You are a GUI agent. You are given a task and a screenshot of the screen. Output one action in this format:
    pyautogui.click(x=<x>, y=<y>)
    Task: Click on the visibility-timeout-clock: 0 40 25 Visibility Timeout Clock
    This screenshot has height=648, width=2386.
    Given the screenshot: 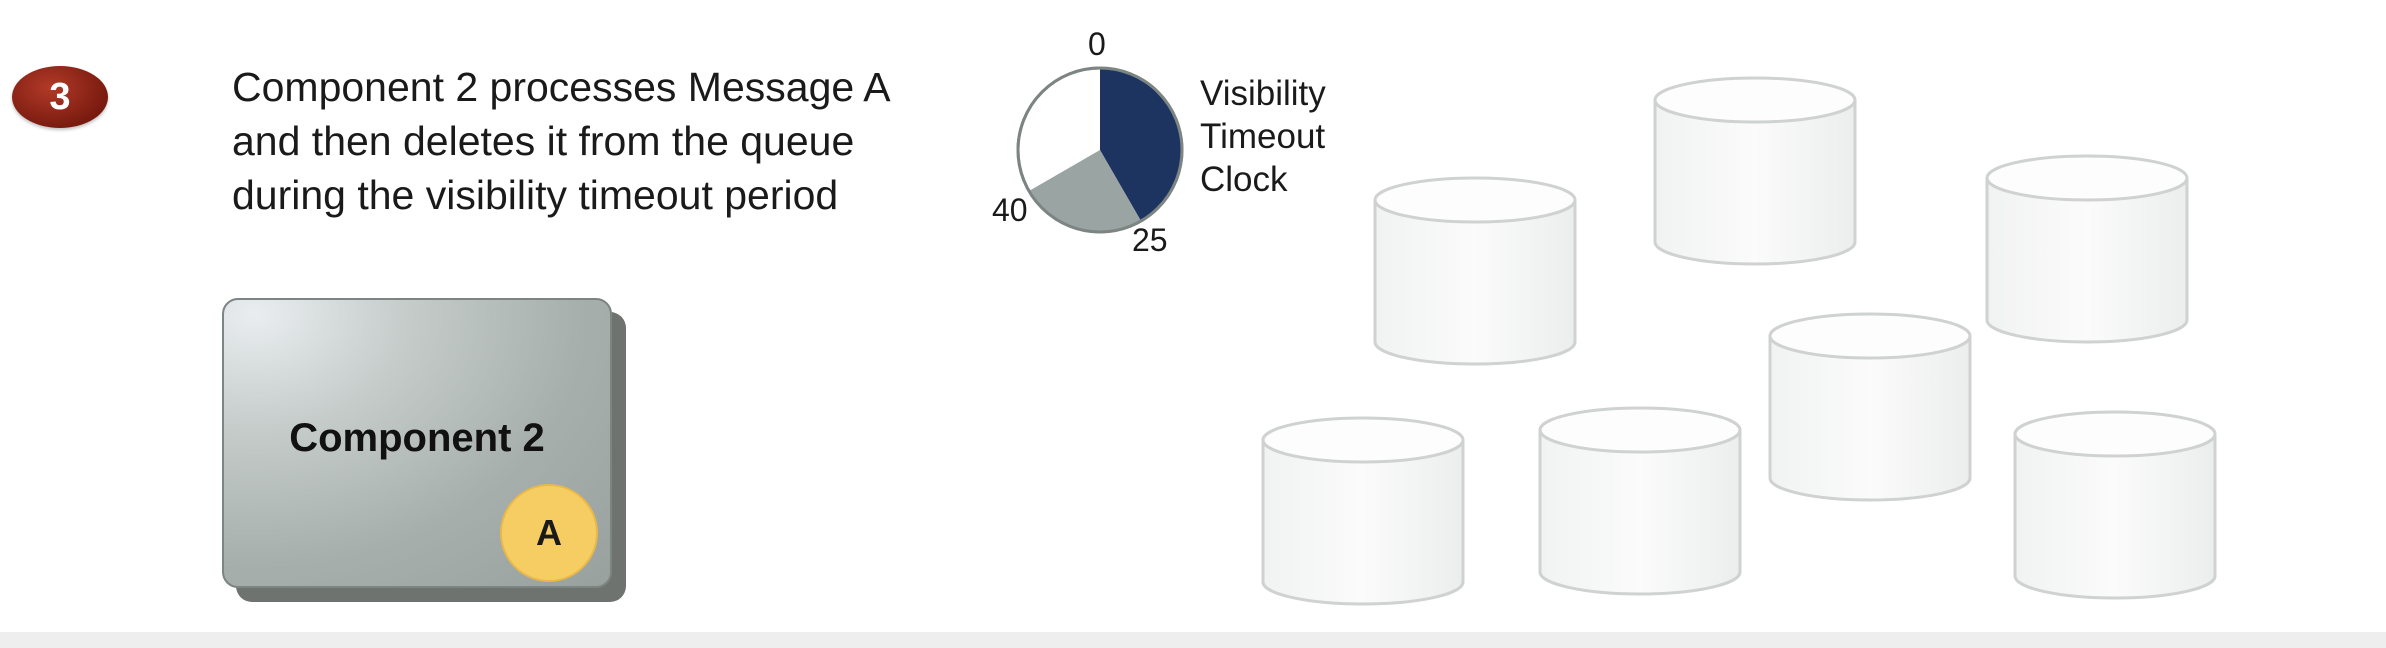 What is the action you would take?
    pyautogui.click(x=1160, y=150)
    